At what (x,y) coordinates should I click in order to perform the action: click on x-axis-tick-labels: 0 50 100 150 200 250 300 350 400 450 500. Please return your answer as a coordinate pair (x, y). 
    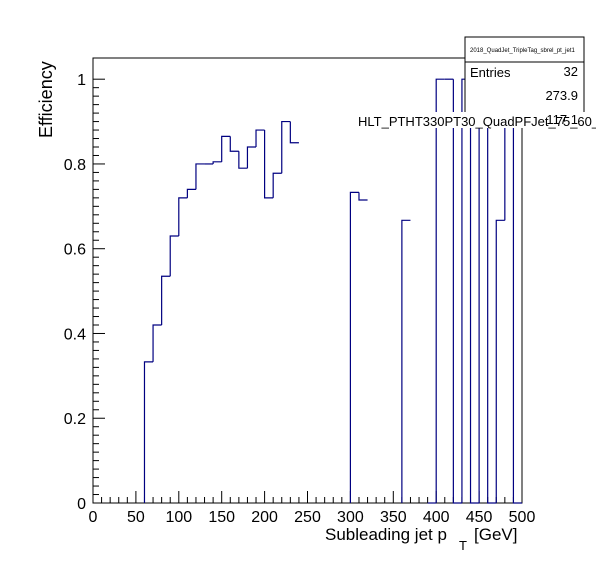
    Looking at the image, I should click on (312, 517).